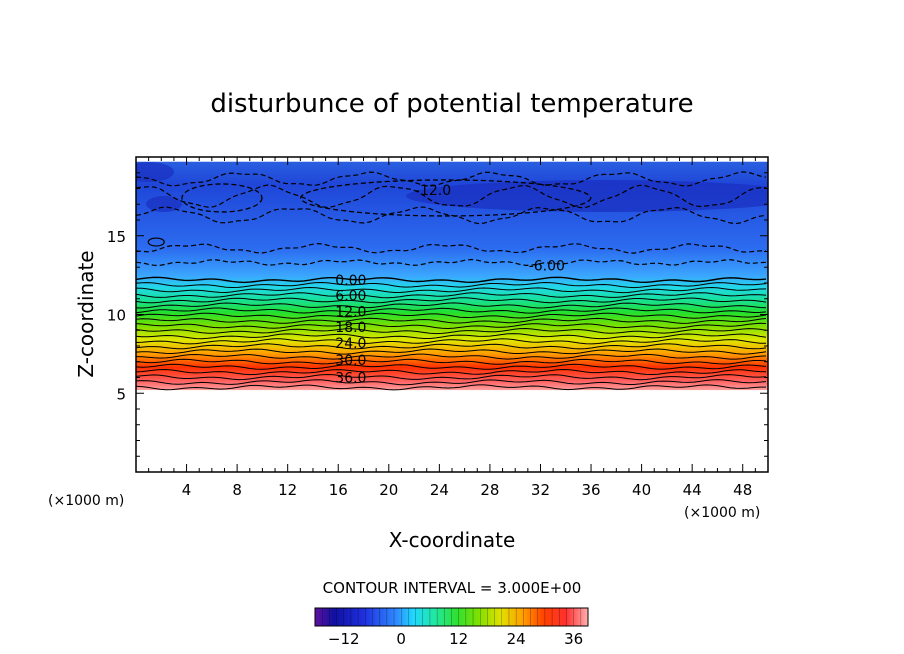 The width and height of the screenshot is (904, 654). Describe the element at coordinates (338, 490) in the screenshot. I see `x-tick-label: 16` at that location.